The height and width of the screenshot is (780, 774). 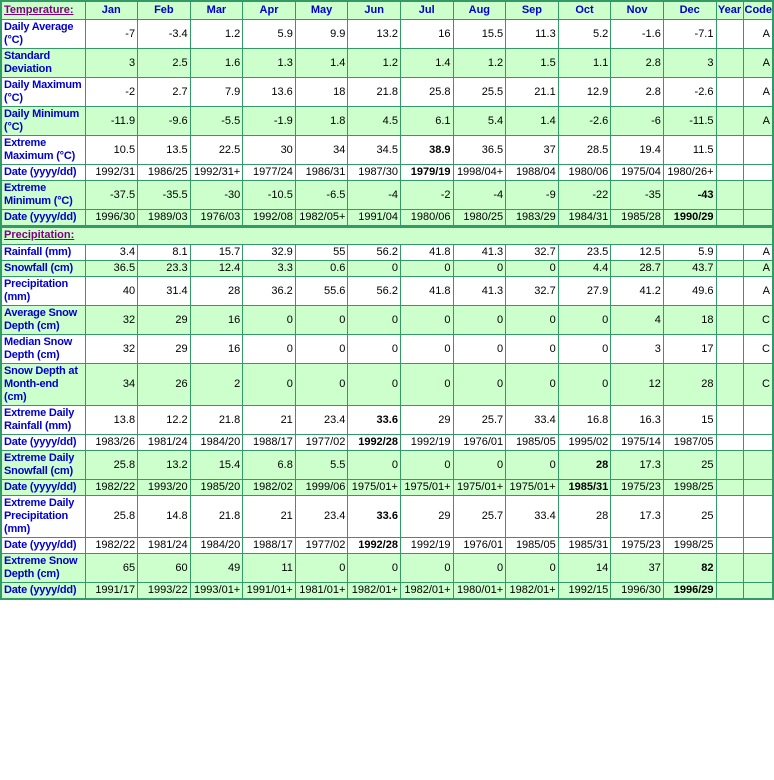 I want to click on data-cell: 1980/01+, so click(x=479, y=591).